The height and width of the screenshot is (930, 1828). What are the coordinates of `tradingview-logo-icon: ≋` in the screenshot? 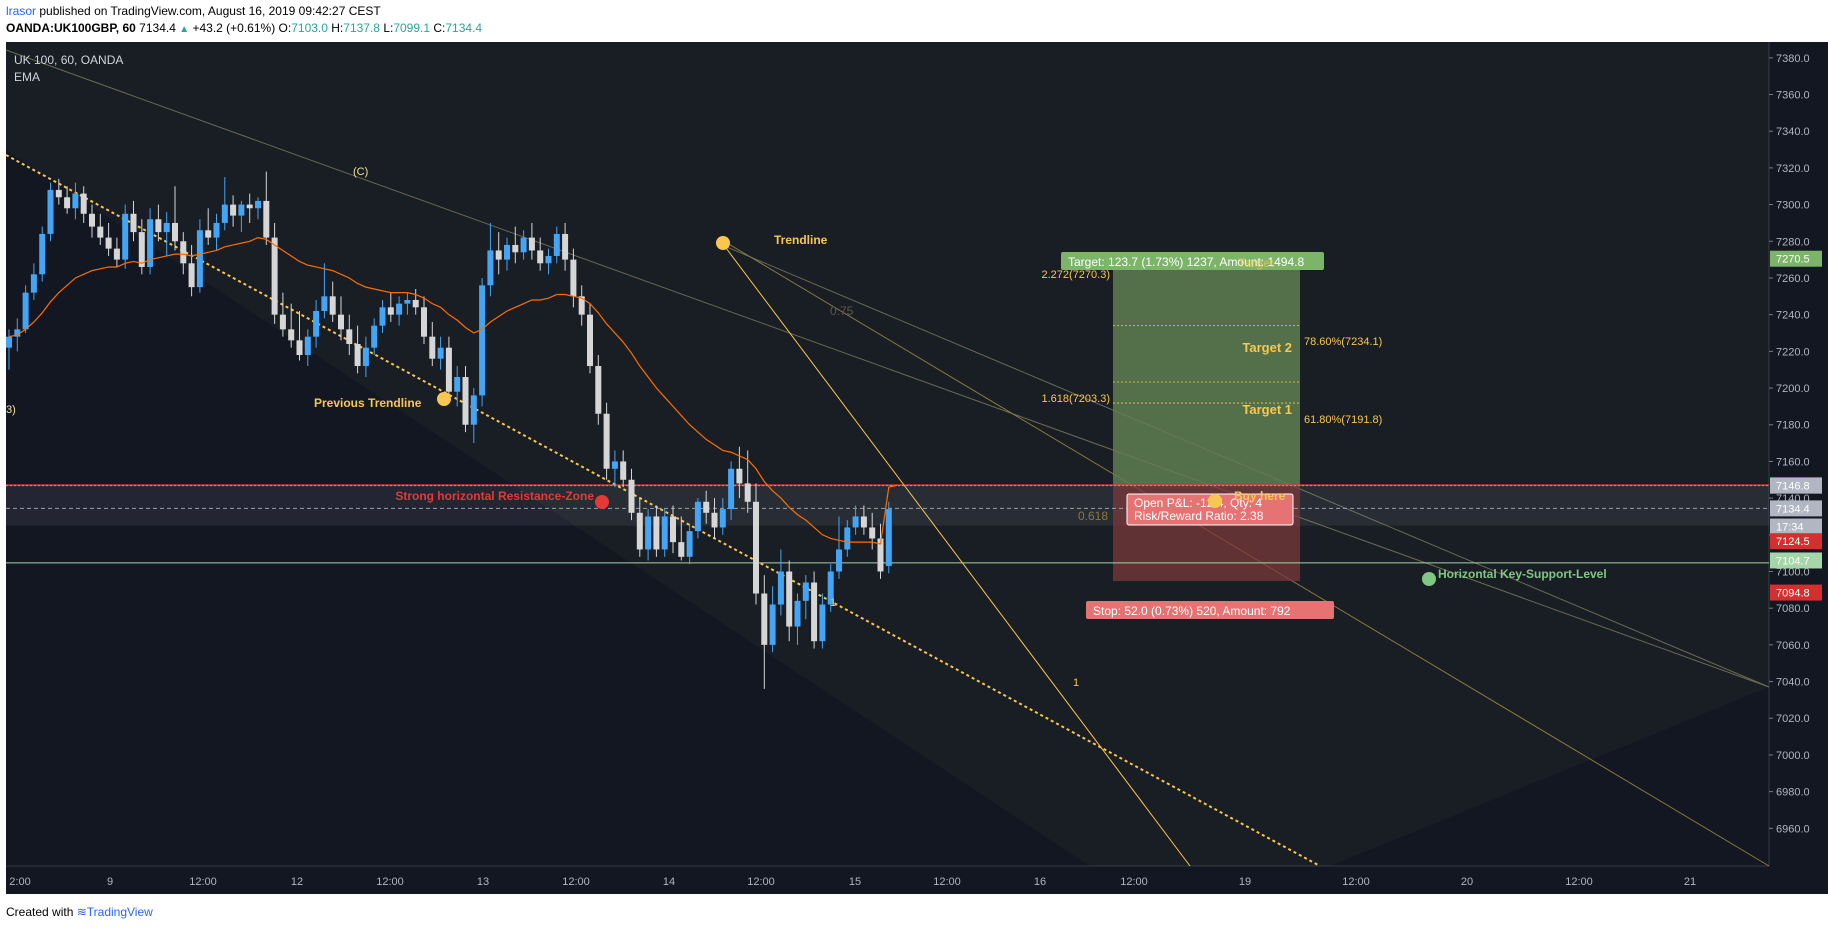 It's located at (81, 912).